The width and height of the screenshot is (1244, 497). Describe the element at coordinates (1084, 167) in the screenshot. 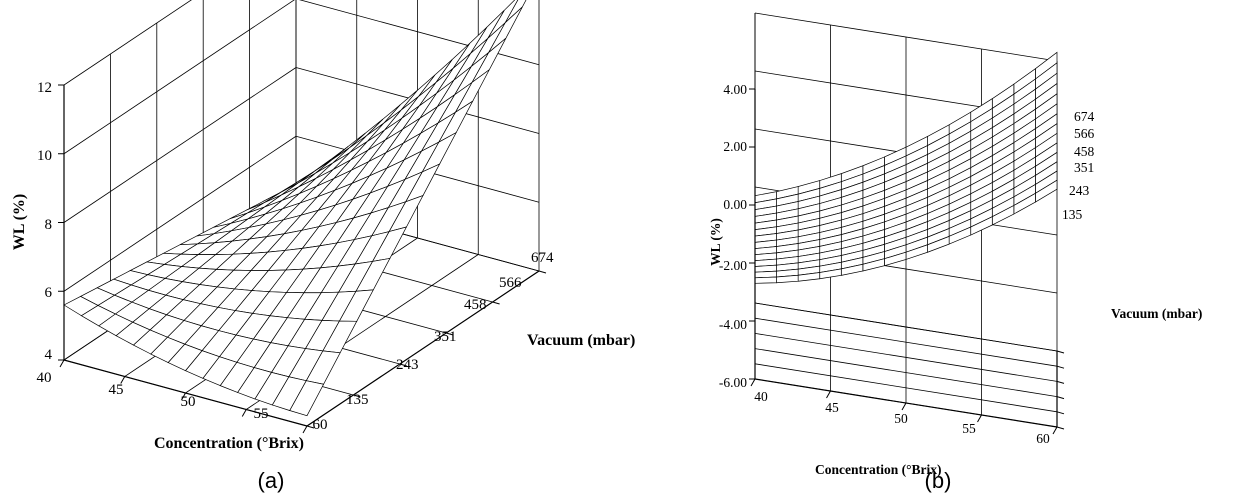

I see `chart-b-y-tick: 351` at that location.